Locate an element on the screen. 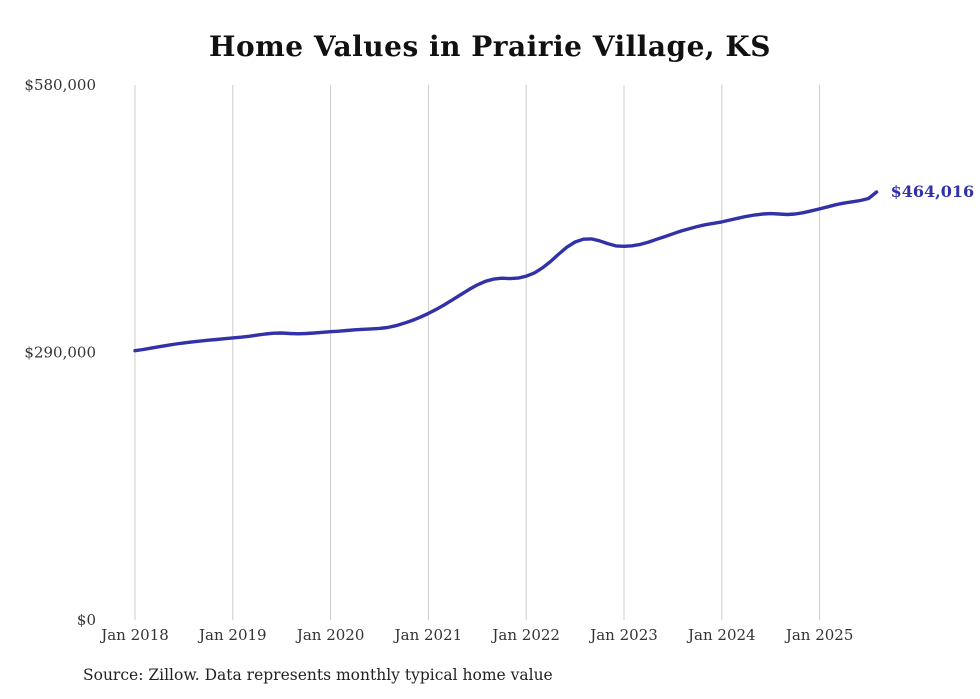 This screenshot has width=980, height=699. x-tick-label: Jan 2020 is located at coordinates (330, 635).